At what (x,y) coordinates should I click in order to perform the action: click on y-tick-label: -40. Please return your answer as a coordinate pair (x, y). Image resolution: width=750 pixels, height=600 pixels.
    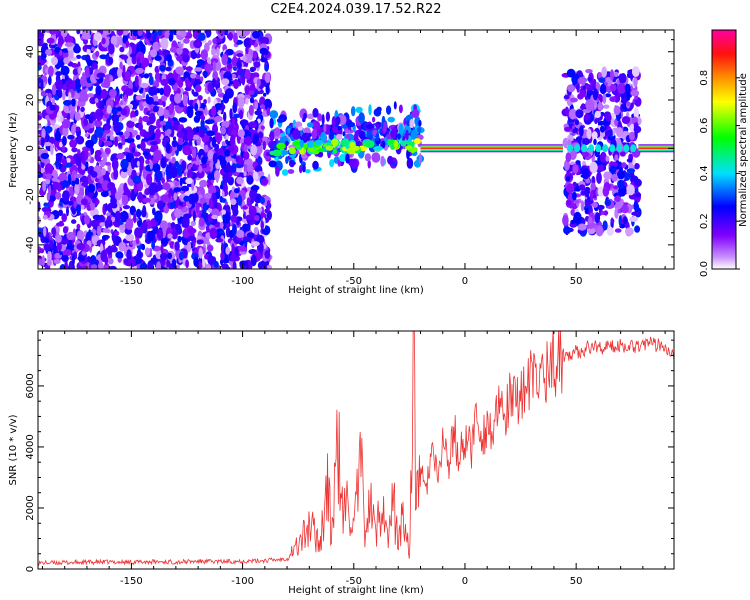
    Looking at the image, I should click on (30, 245).